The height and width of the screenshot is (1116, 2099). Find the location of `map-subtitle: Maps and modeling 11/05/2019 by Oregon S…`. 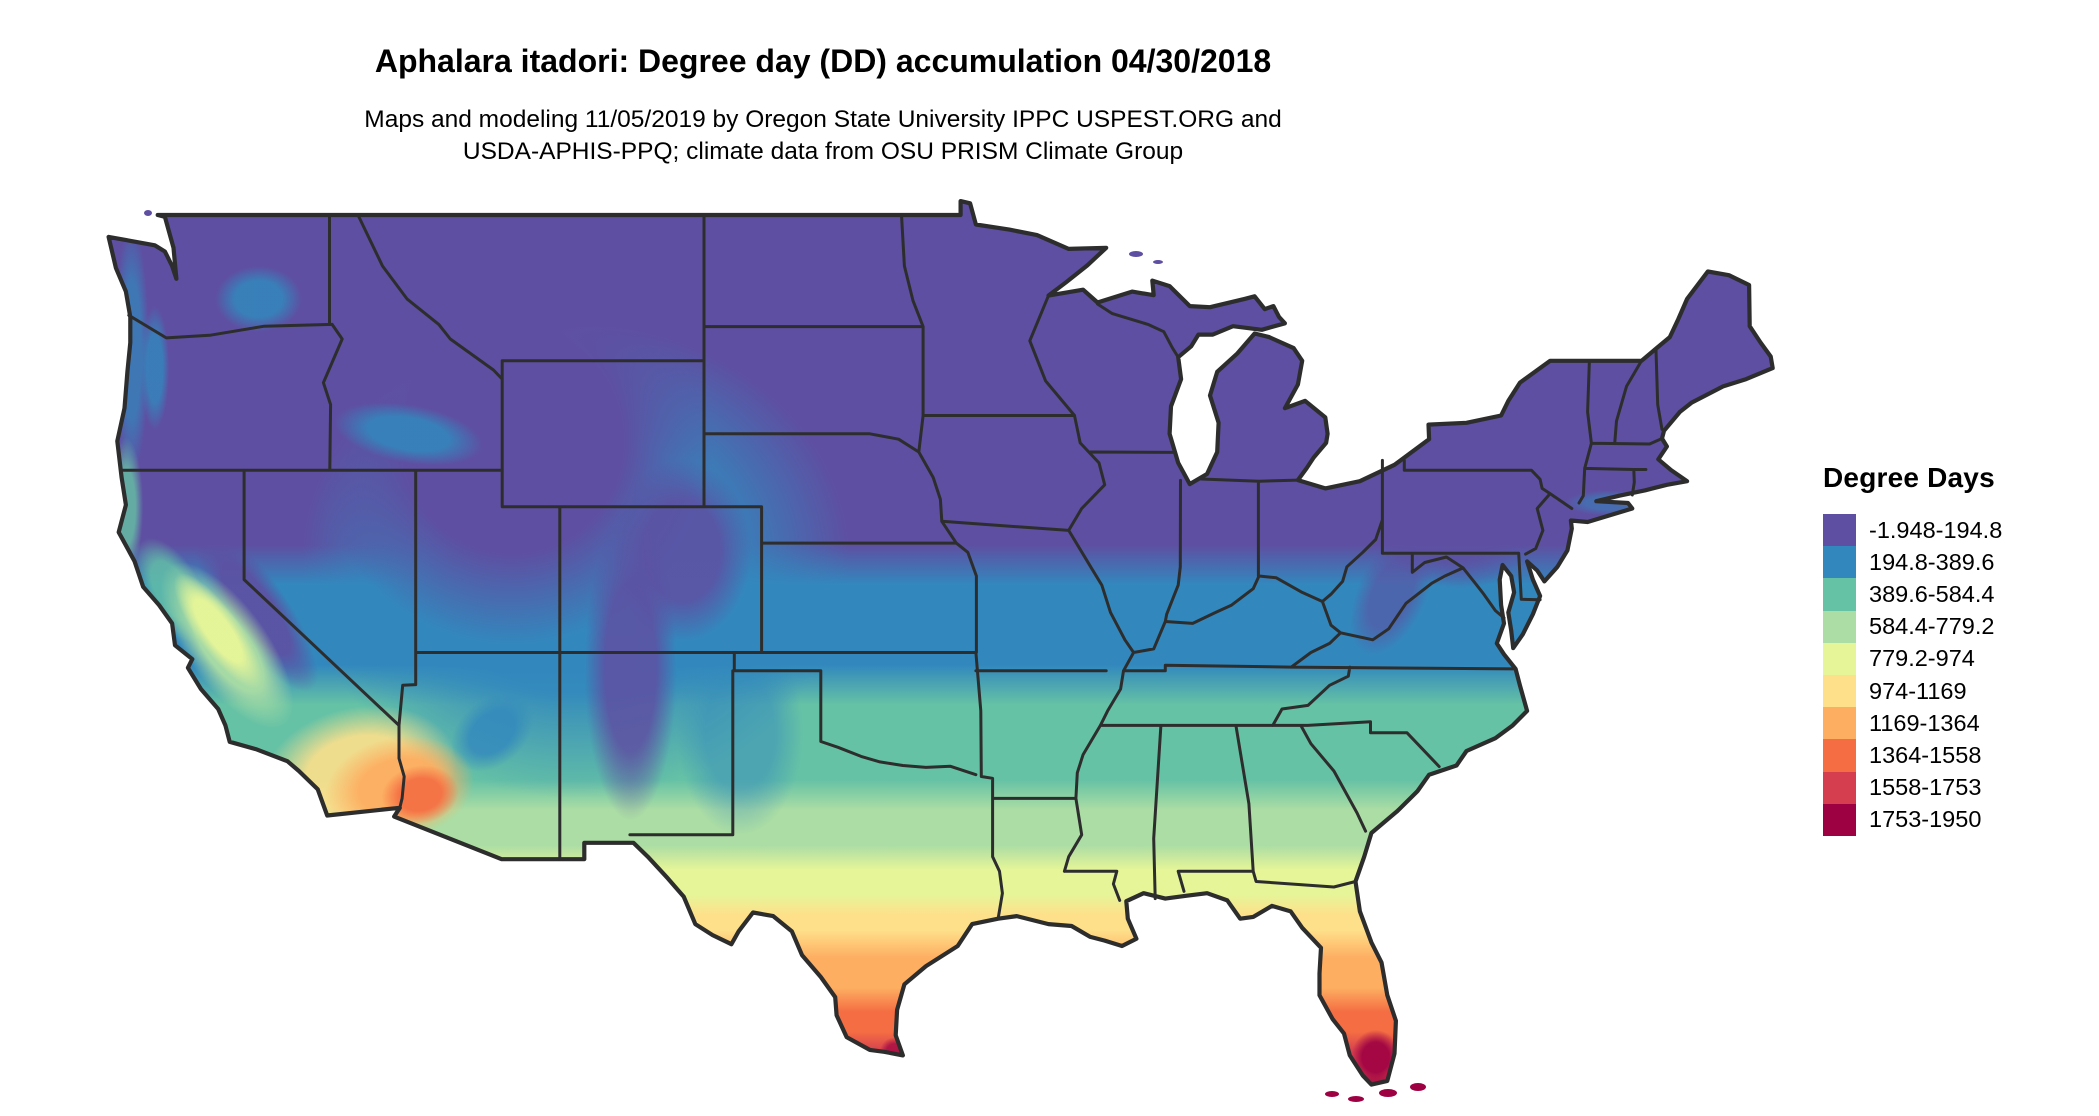

map-subtitle: Maps and modeling 11/05/2019 by Oregon S… is located at coordinates (823, 136).